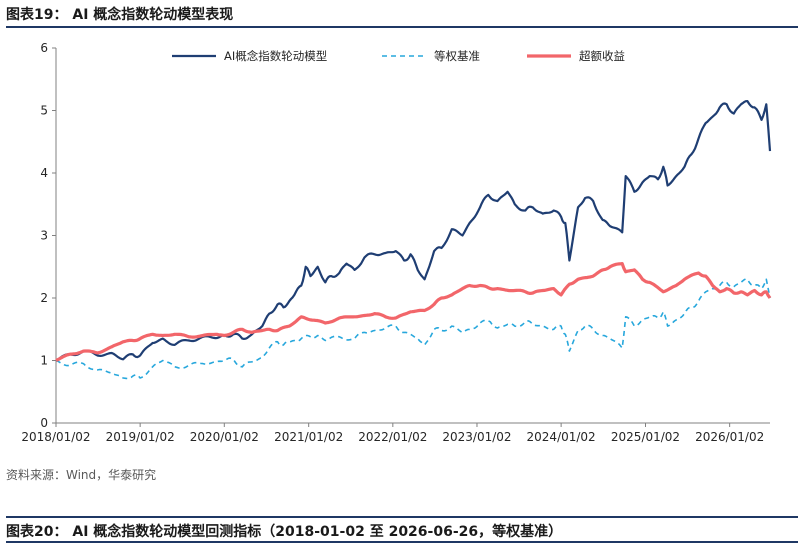 This screenshot has width=804, height=549. What do you see at coordinates (457, 56) in the screenshot?
I see `benchmark-series-legend-label: 等权基准` at bounding box center [457, 56].